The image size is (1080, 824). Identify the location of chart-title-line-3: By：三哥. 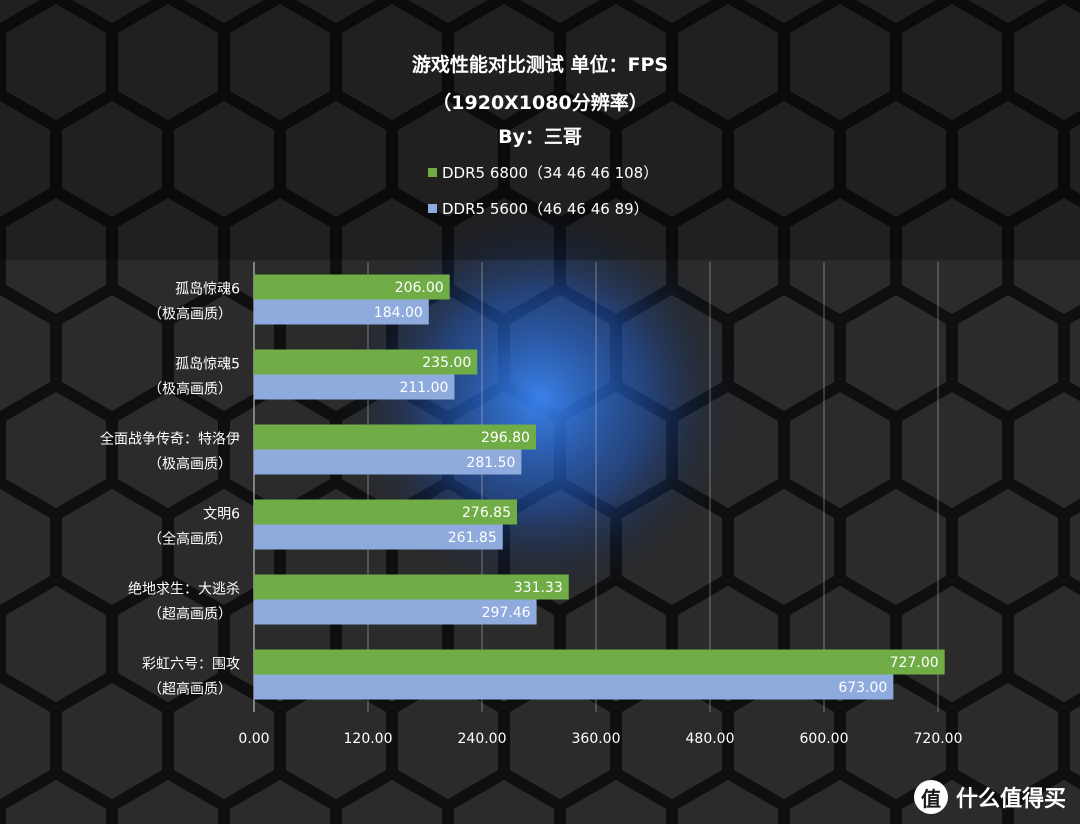
(540, 137).